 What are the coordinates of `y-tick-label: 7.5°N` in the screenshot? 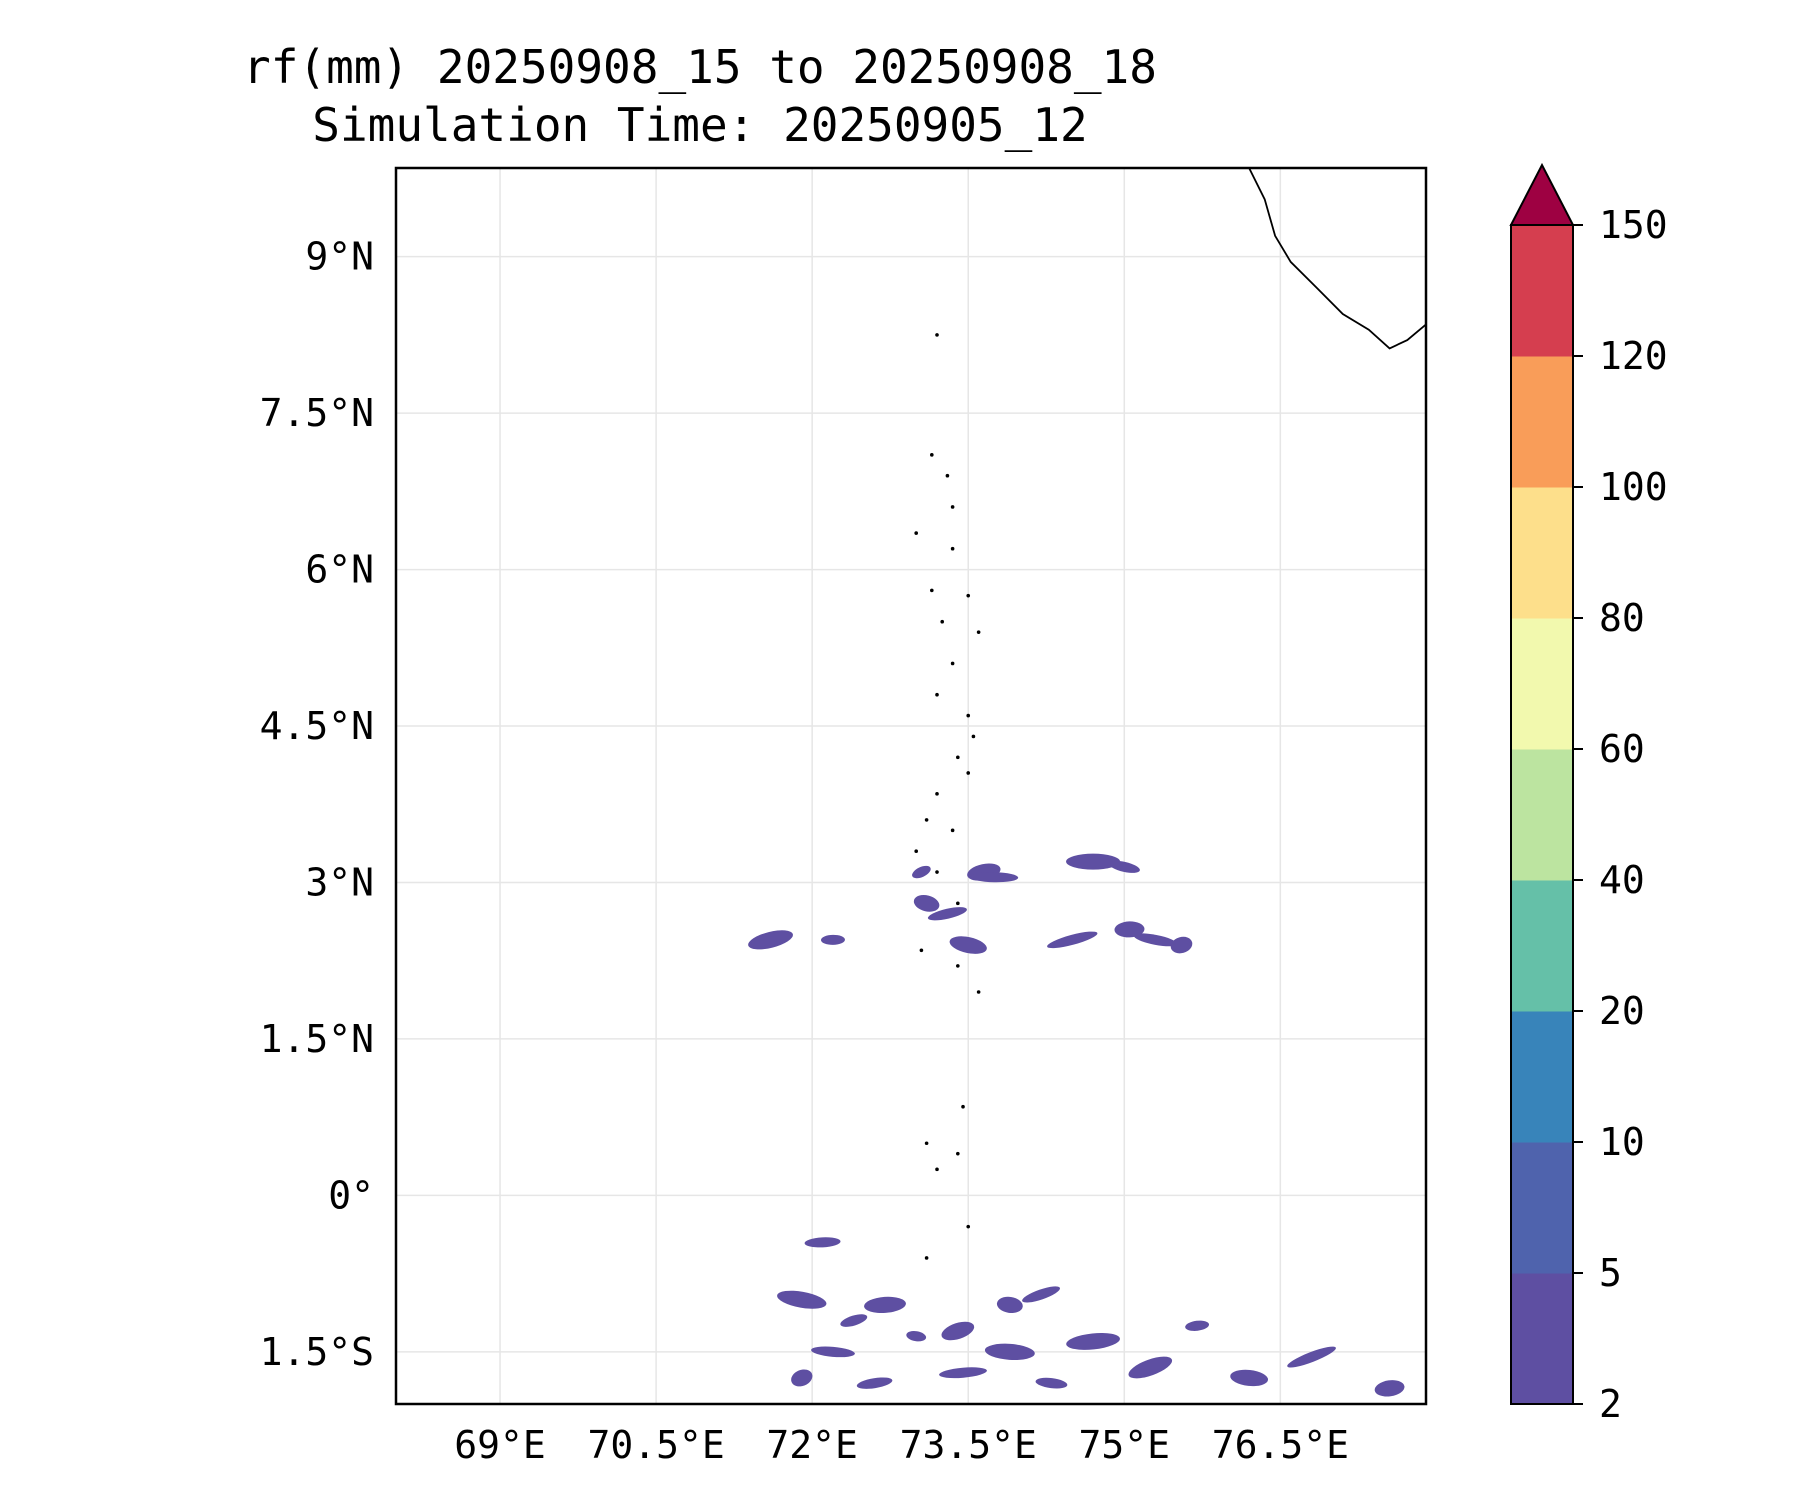 It's located at (317, 413).